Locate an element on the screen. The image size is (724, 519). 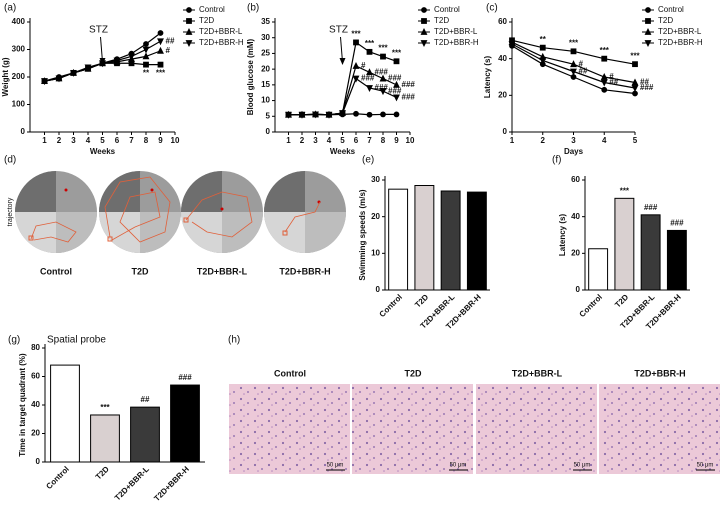
x-tick-label: 2 is located at coordinates (302, 140).